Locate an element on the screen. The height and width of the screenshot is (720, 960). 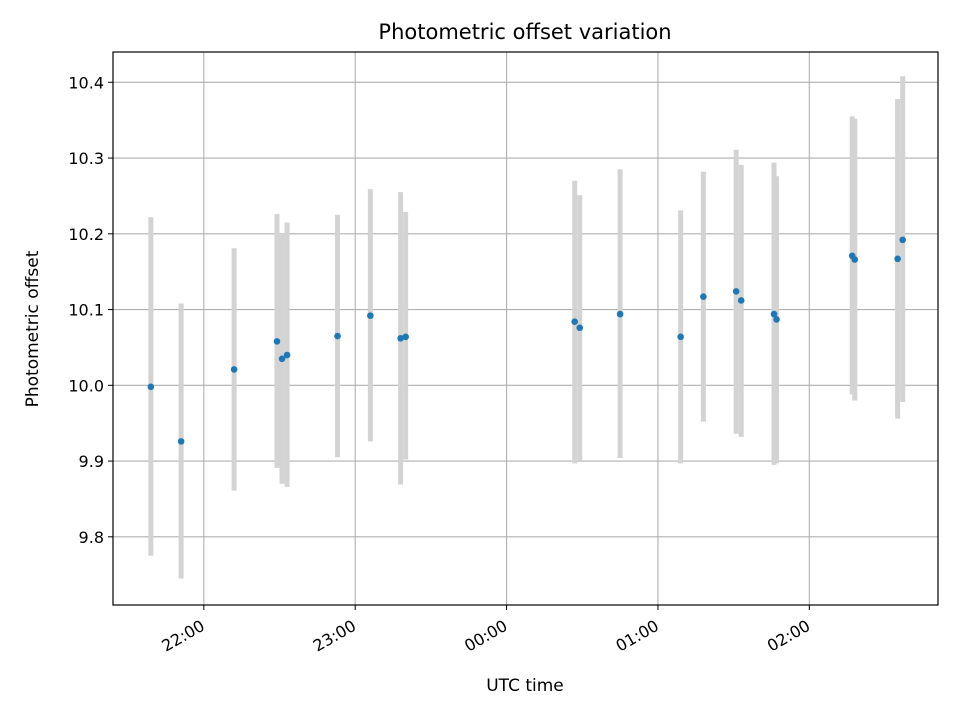
y-tick-label: 9.8 is located at coordinates (91, 537).